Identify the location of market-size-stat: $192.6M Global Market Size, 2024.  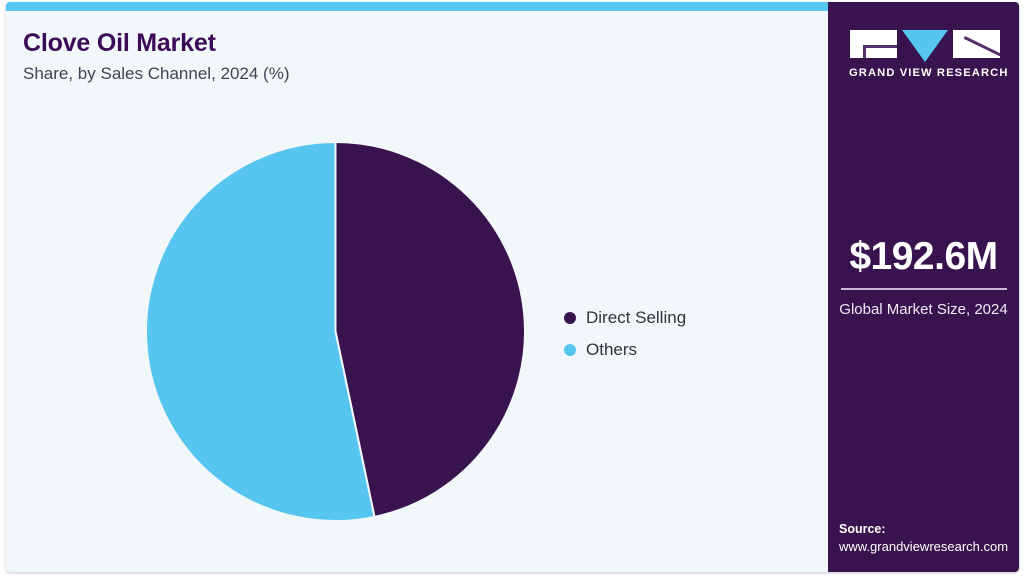
(923, 277).